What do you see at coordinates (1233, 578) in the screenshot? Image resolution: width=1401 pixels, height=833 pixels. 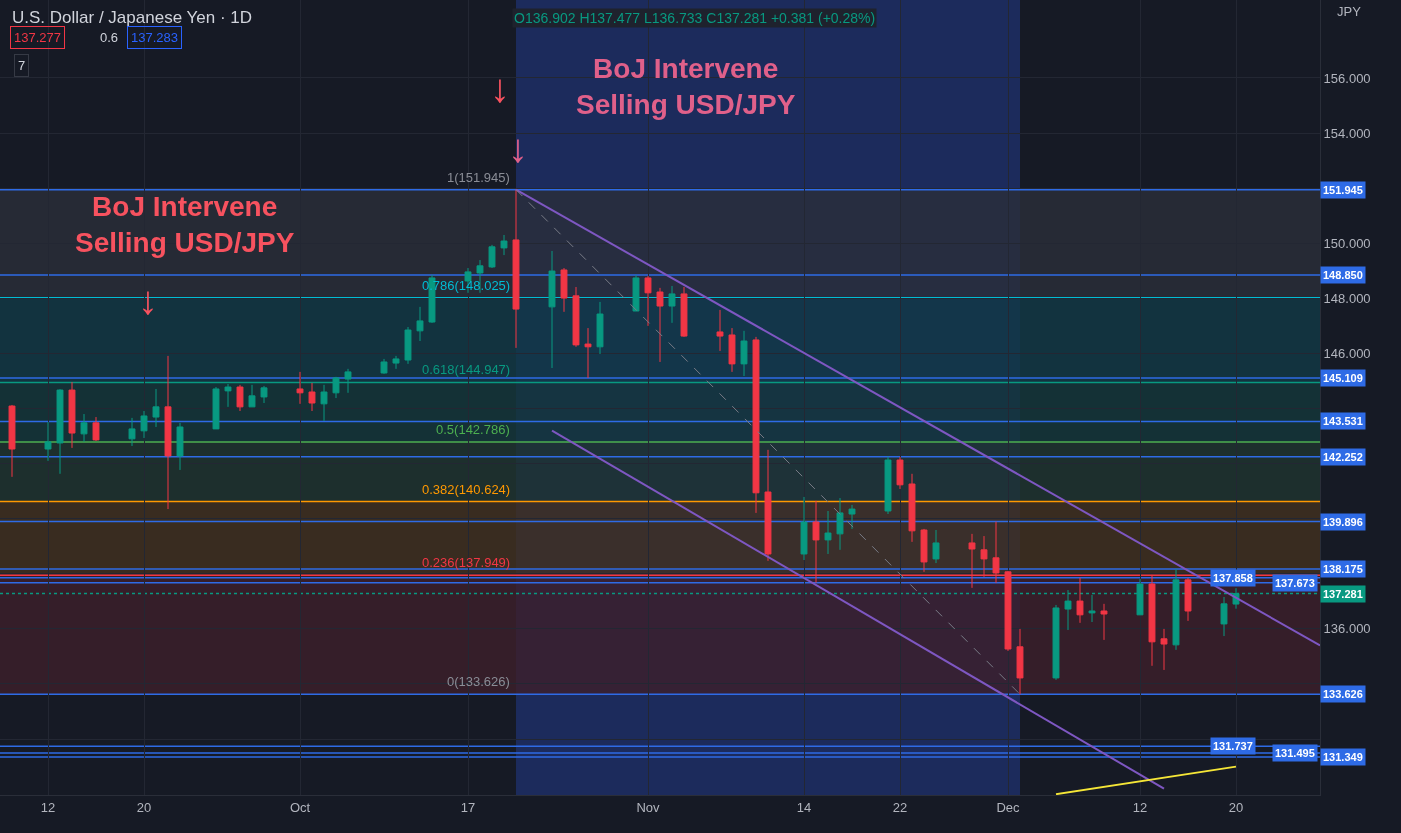 I see `ref-line-label: 137.858` at bounding box center [1233, 578].